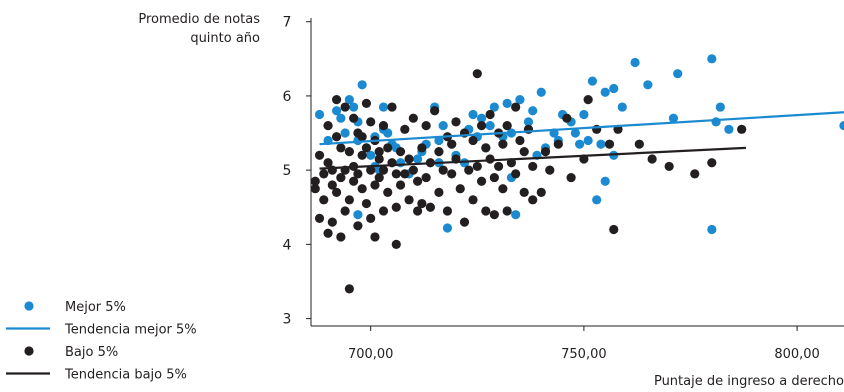 The image size is (844, 392). Describe the element at coordinates (749, 381) in the screenshot. I see `x-axis-title: Puntaje de ingreso a derecho` at that location.